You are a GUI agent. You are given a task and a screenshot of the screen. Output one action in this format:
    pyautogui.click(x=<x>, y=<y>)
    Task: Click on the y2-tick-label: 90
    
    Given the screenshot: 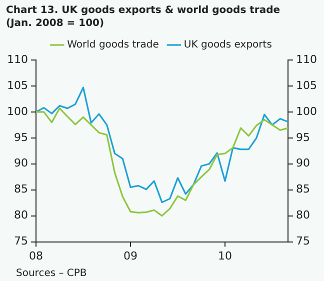 What is the action you would take?
    pyautogui.click(x=303, y=163)
    